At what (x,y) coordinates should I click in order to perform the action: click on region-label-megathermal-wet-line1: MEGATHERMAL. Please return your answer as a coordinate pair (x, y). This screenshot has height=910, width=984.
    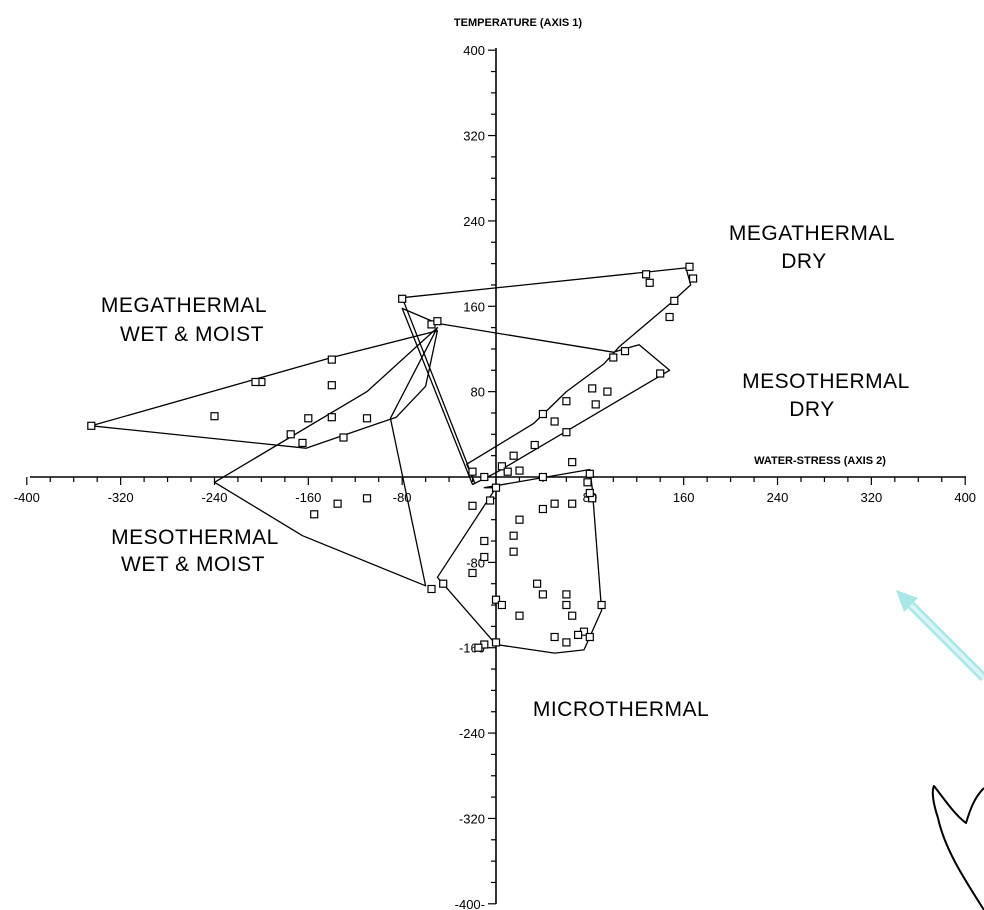
    Looking at the image, I should click on (184, 305).